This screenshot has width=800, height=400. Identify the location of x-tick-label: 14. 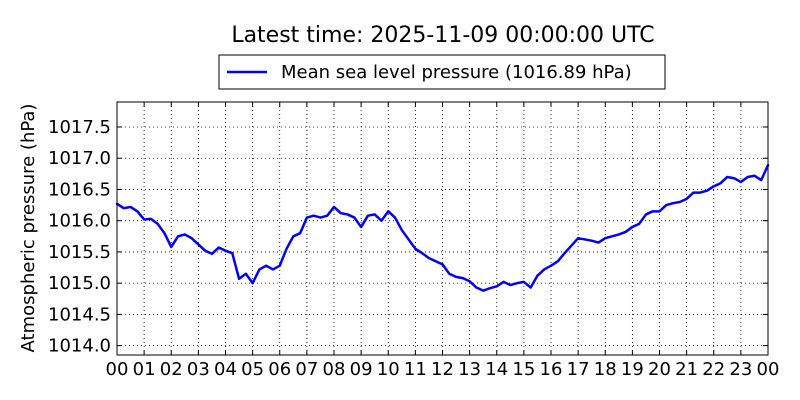
(496, 369).